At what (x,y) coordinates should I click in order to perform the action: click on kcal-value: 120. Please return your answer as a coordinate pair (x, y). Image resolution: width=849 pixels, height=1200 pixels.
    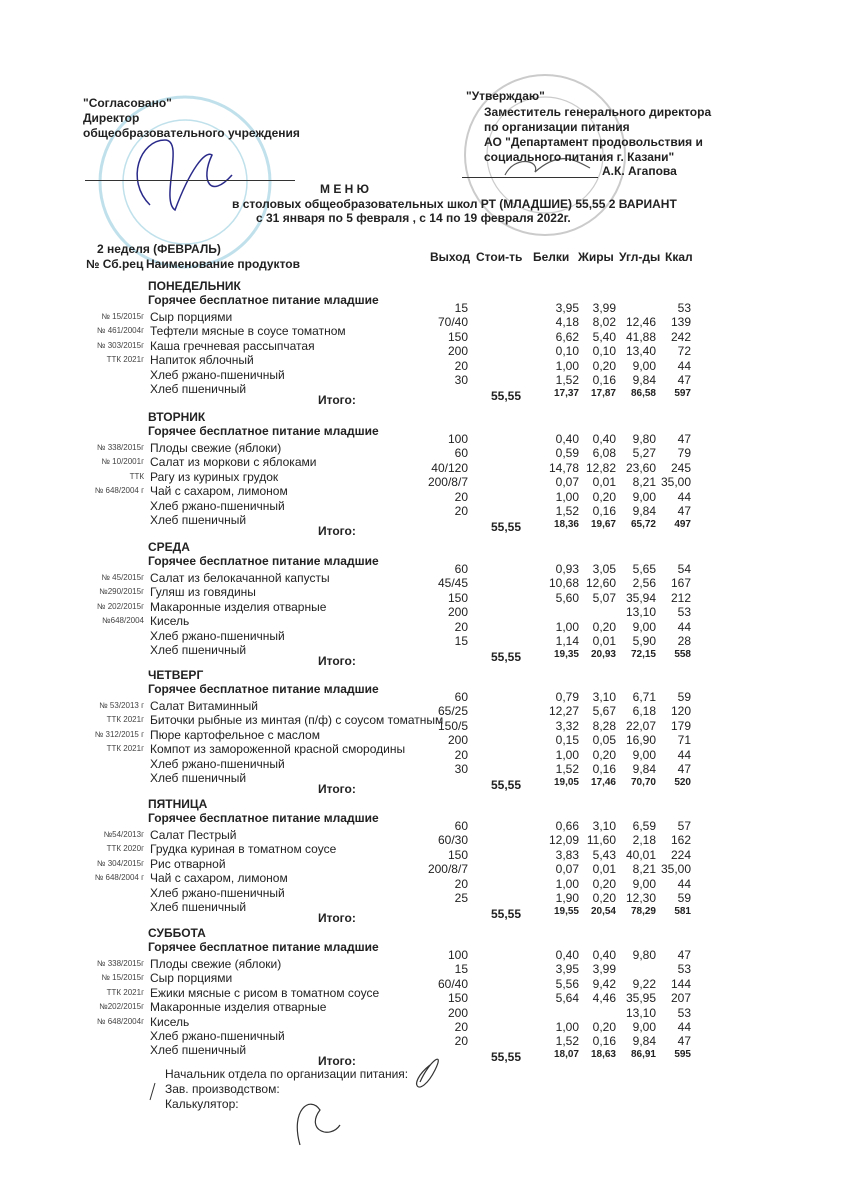
    Looking at the image, I should click on (680, 711).